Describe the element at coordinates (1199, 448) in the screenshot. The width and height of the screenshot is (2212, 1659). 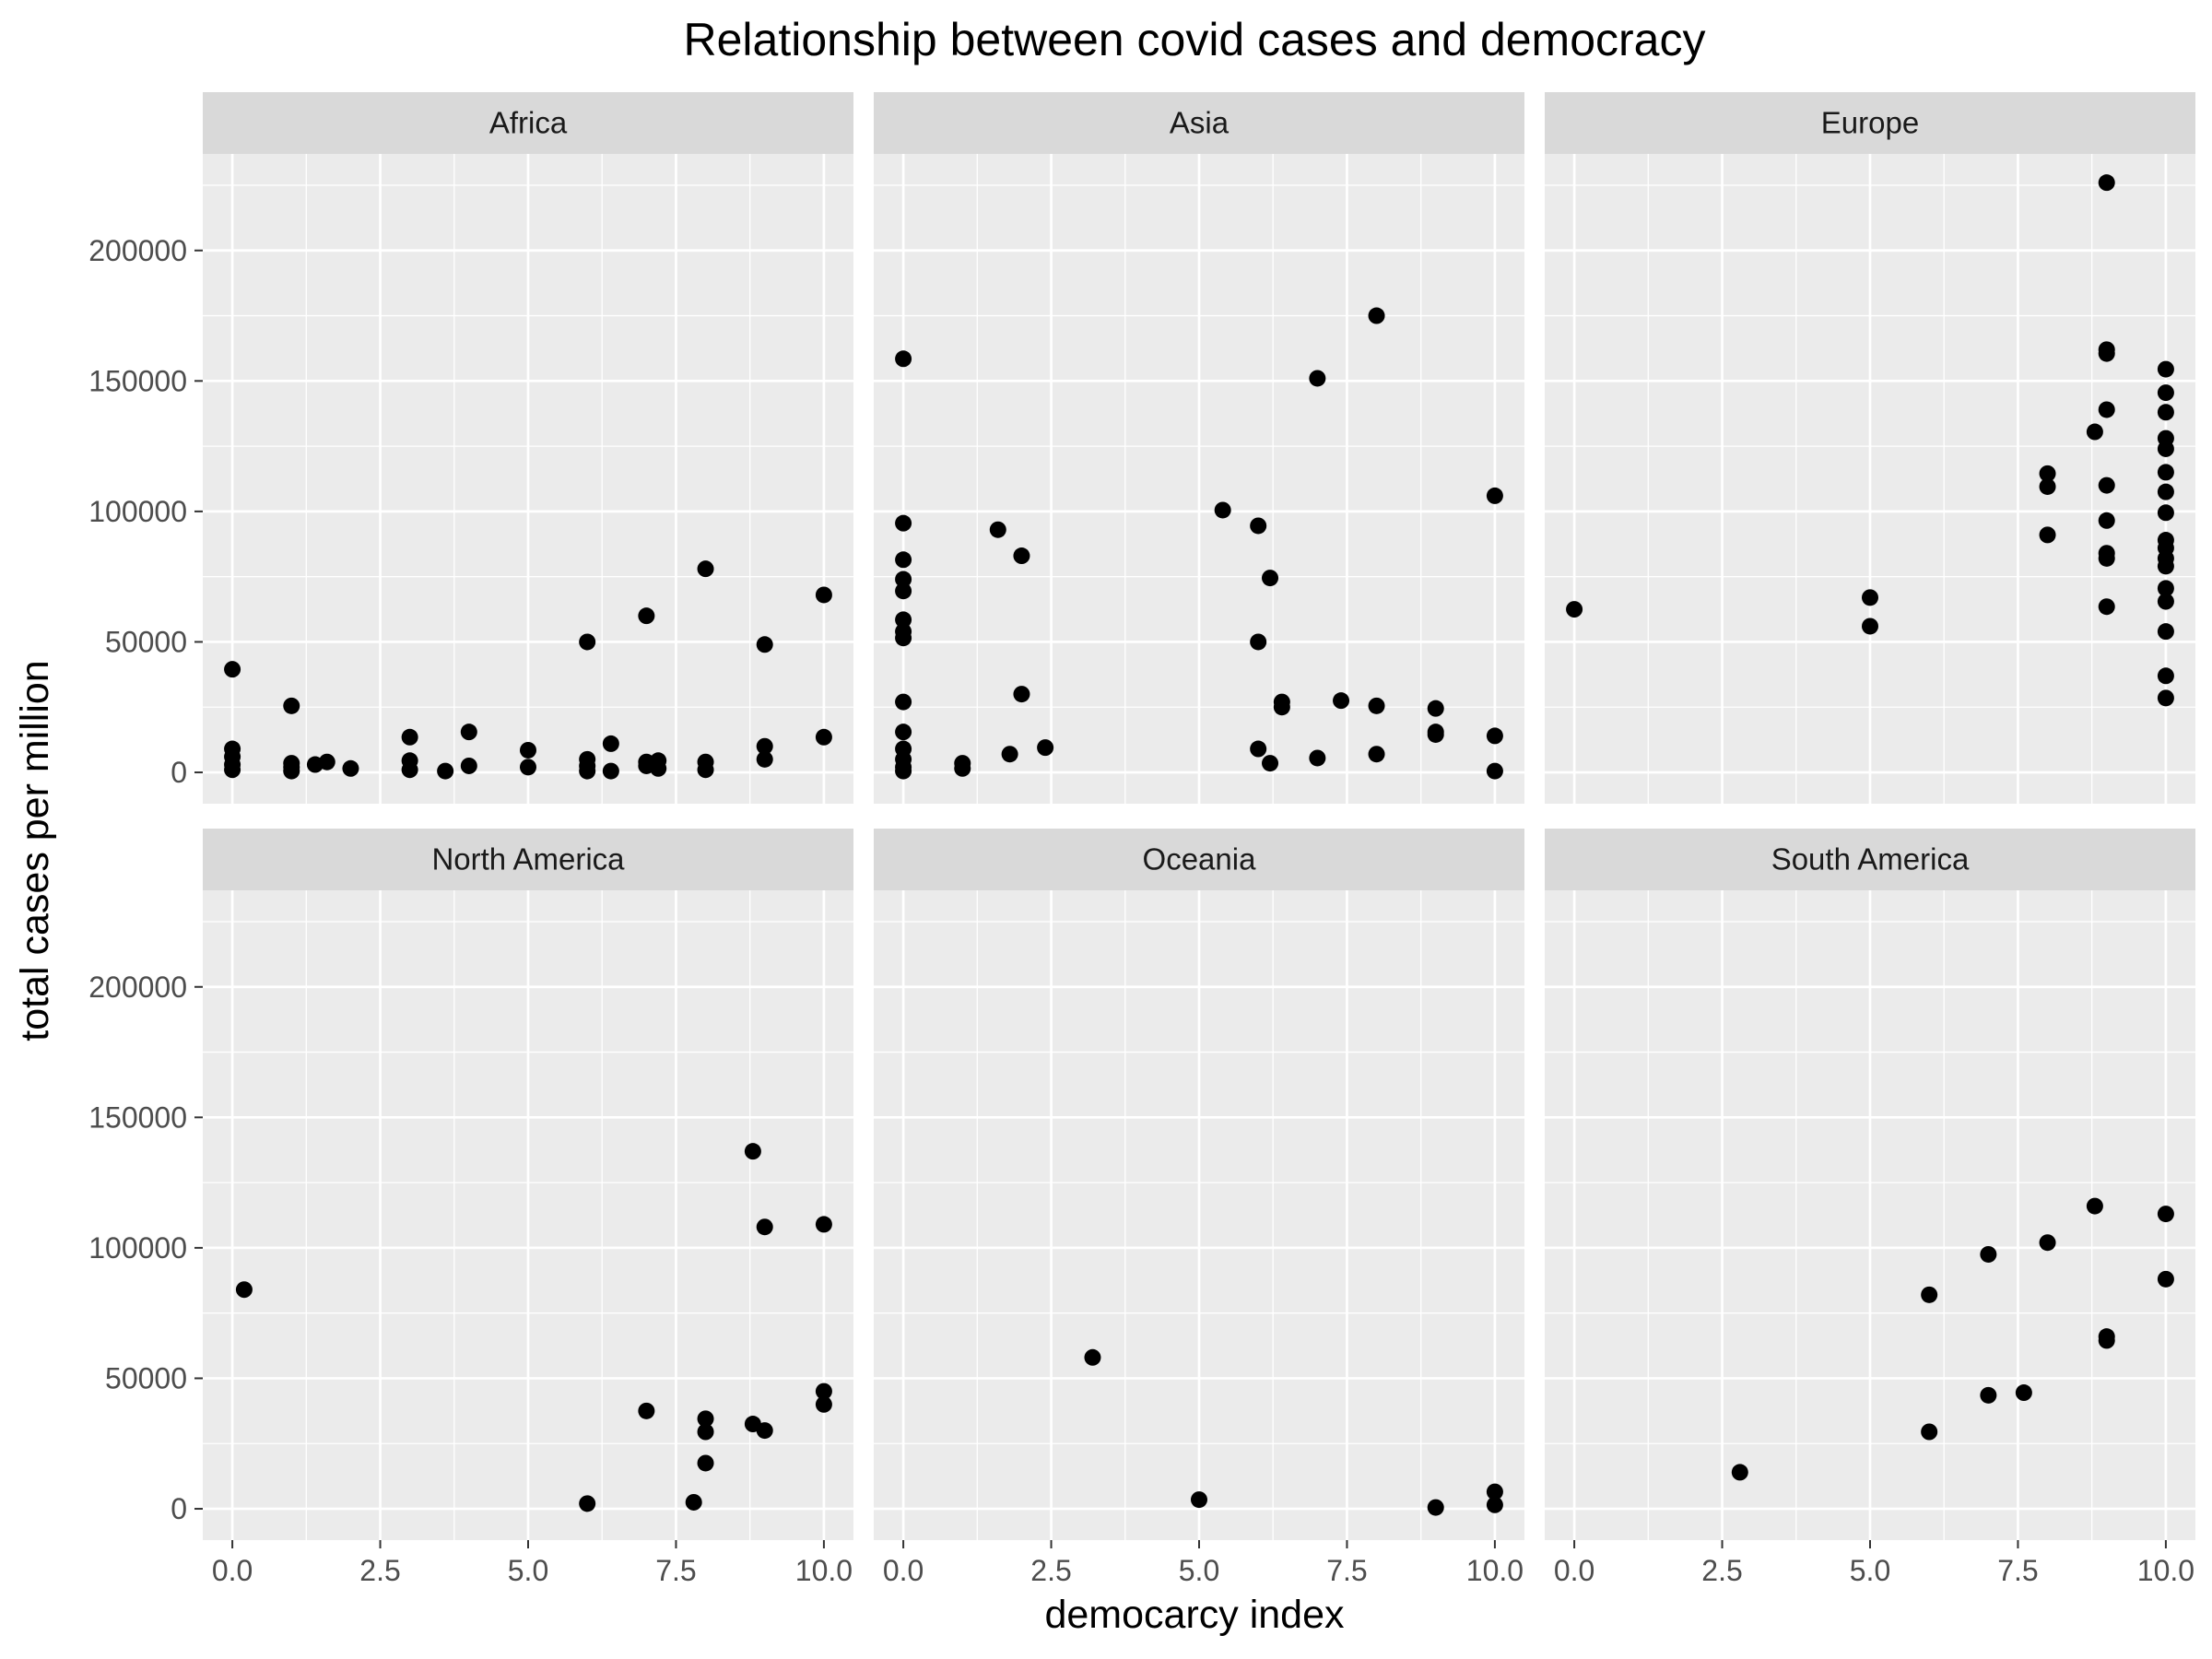
I see `facet-panel-asia: Asia` at that location.